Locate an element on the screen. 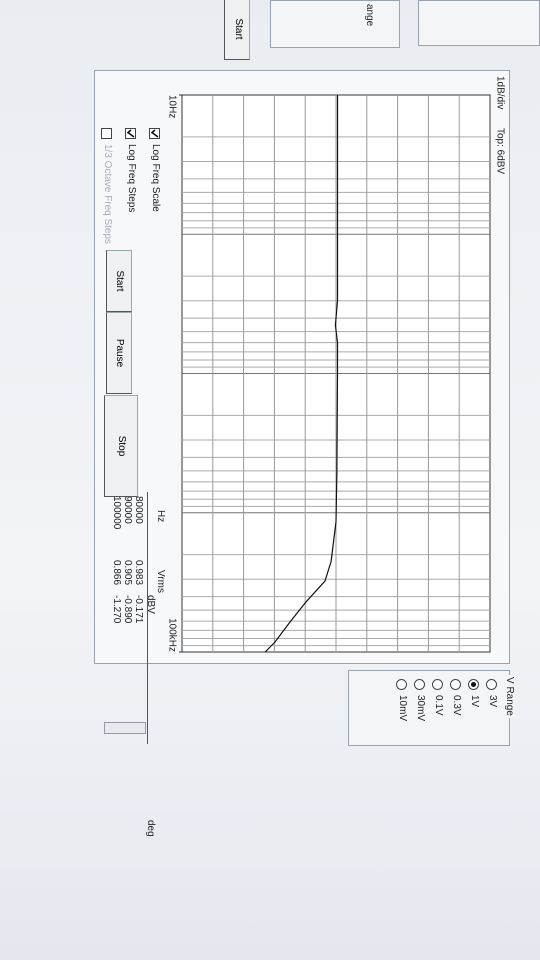  button: Stop is located at coordinates (121, 446).